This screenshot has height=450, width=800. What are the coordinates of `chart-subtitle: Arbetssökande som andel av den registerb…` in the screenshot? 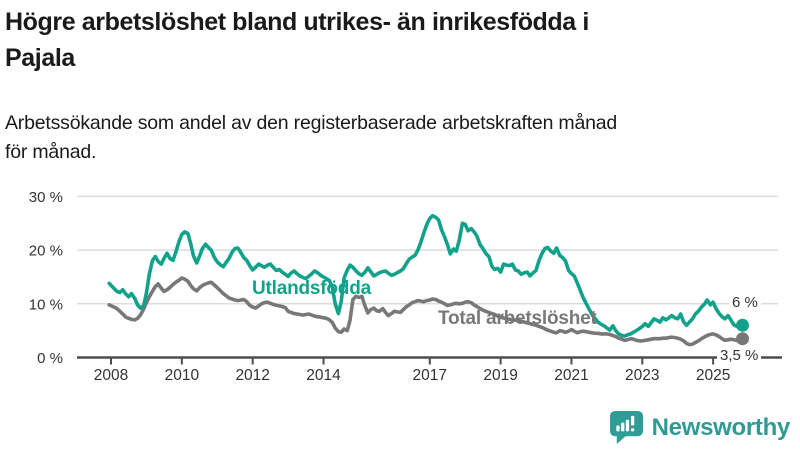 It's located at (395, 138).